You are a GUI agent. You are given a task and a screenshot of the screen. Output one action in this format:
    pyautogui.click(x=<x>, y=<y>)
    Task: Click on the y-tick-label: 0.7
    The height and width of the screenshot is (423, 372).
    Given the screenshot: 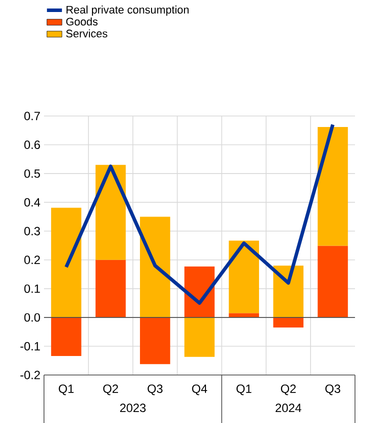 What is the action you would take?
    pyautogui.click(x=32, y=116)
    